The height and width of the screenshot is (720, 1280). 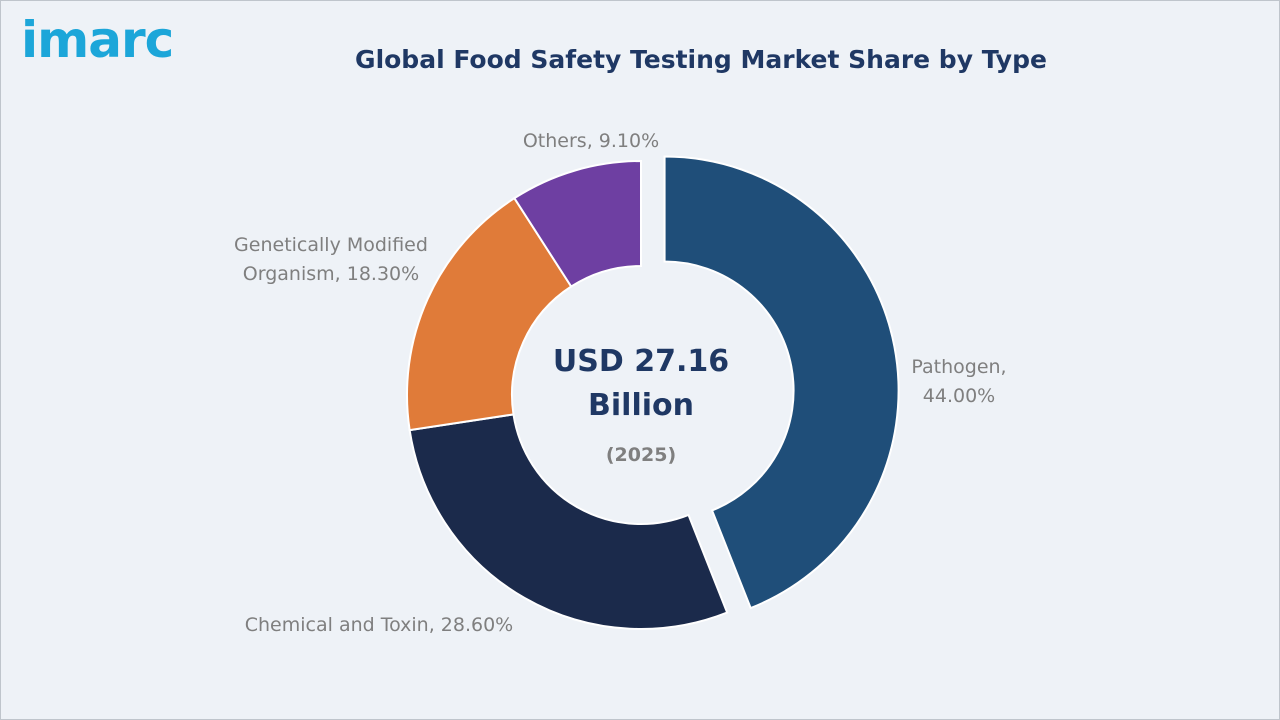 What do you see at coordinates (641, 361) in the screenshot?
I see `center-value-line1: USD 27.16` at bounding box center [641, 361].